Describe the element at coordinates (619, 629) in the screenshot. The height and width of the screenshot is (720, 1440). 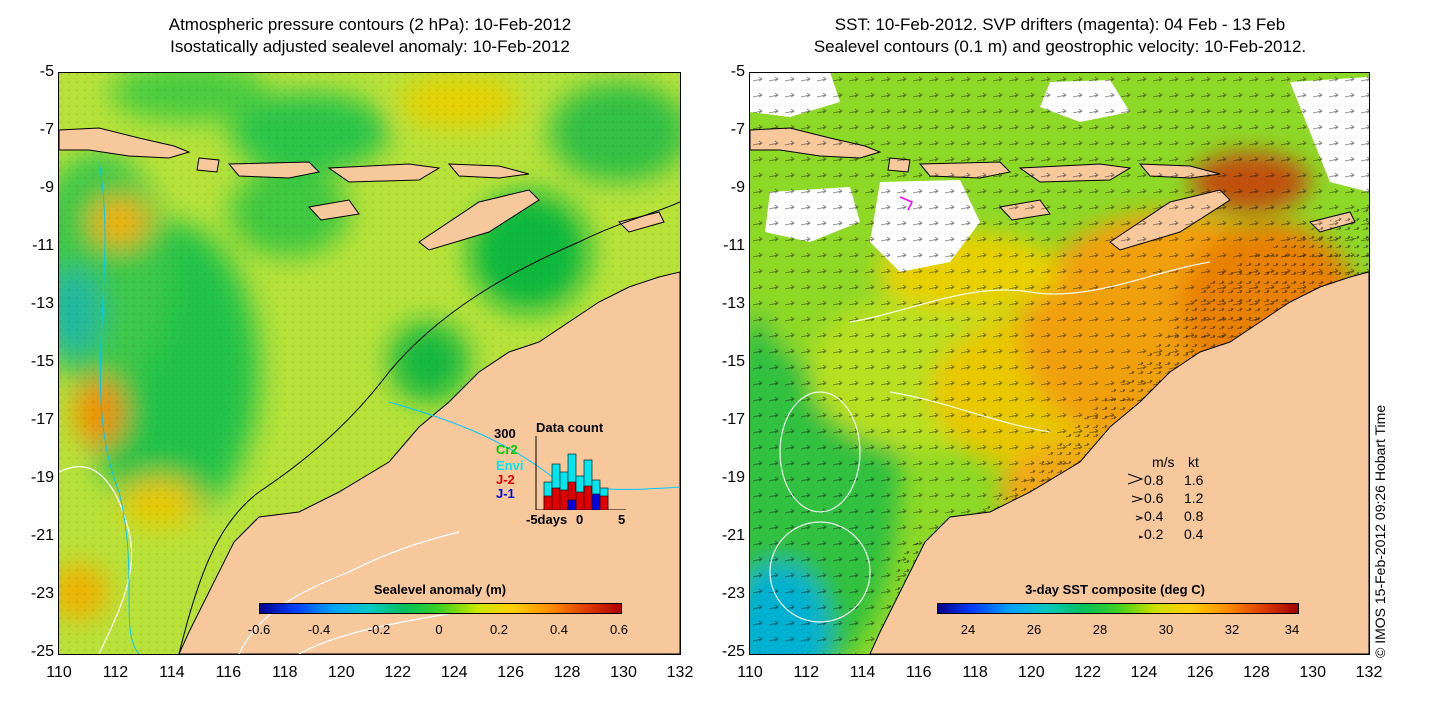
I see `sla-tick: 0.6` at that location.